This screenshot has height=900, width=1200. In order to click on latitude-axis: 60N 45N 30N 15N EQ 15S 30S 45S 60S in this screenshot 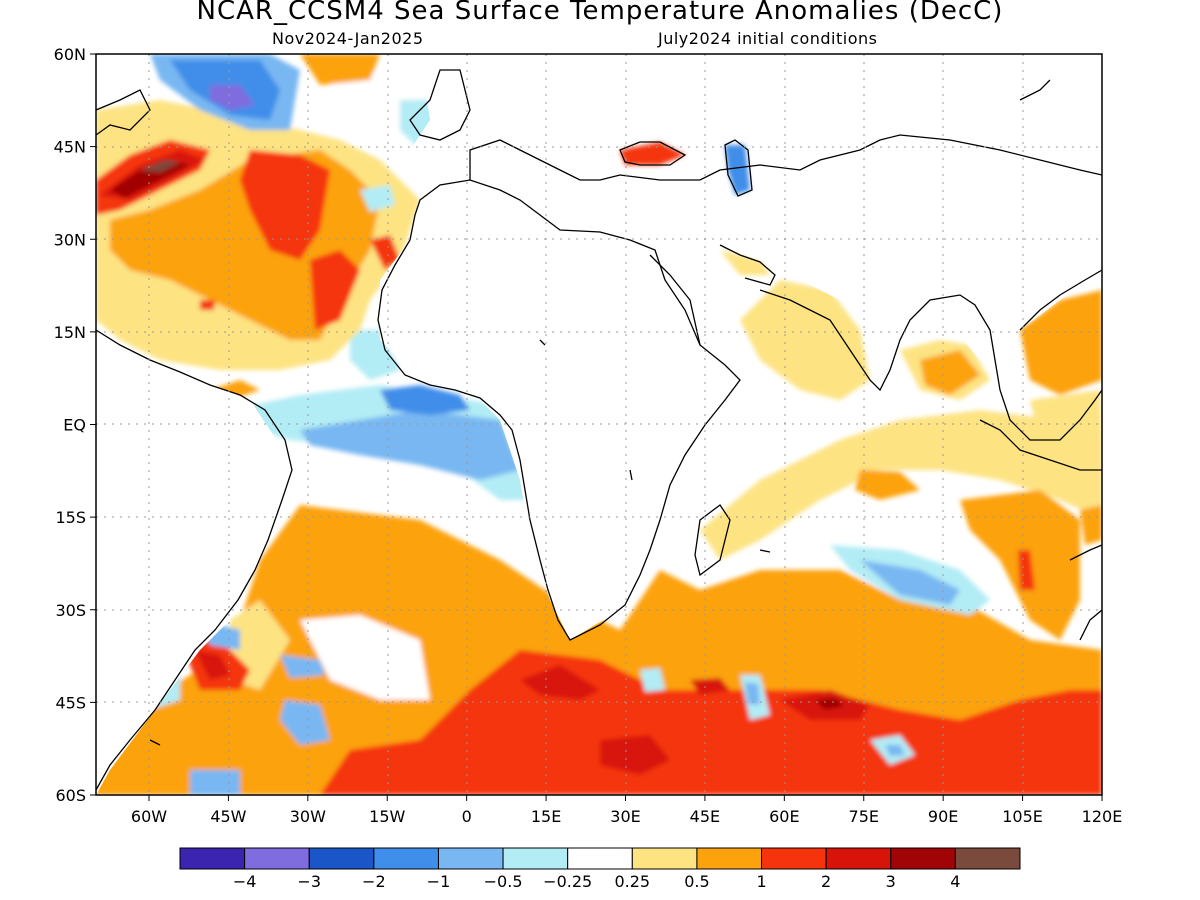, I will do `click(75, 425)`.